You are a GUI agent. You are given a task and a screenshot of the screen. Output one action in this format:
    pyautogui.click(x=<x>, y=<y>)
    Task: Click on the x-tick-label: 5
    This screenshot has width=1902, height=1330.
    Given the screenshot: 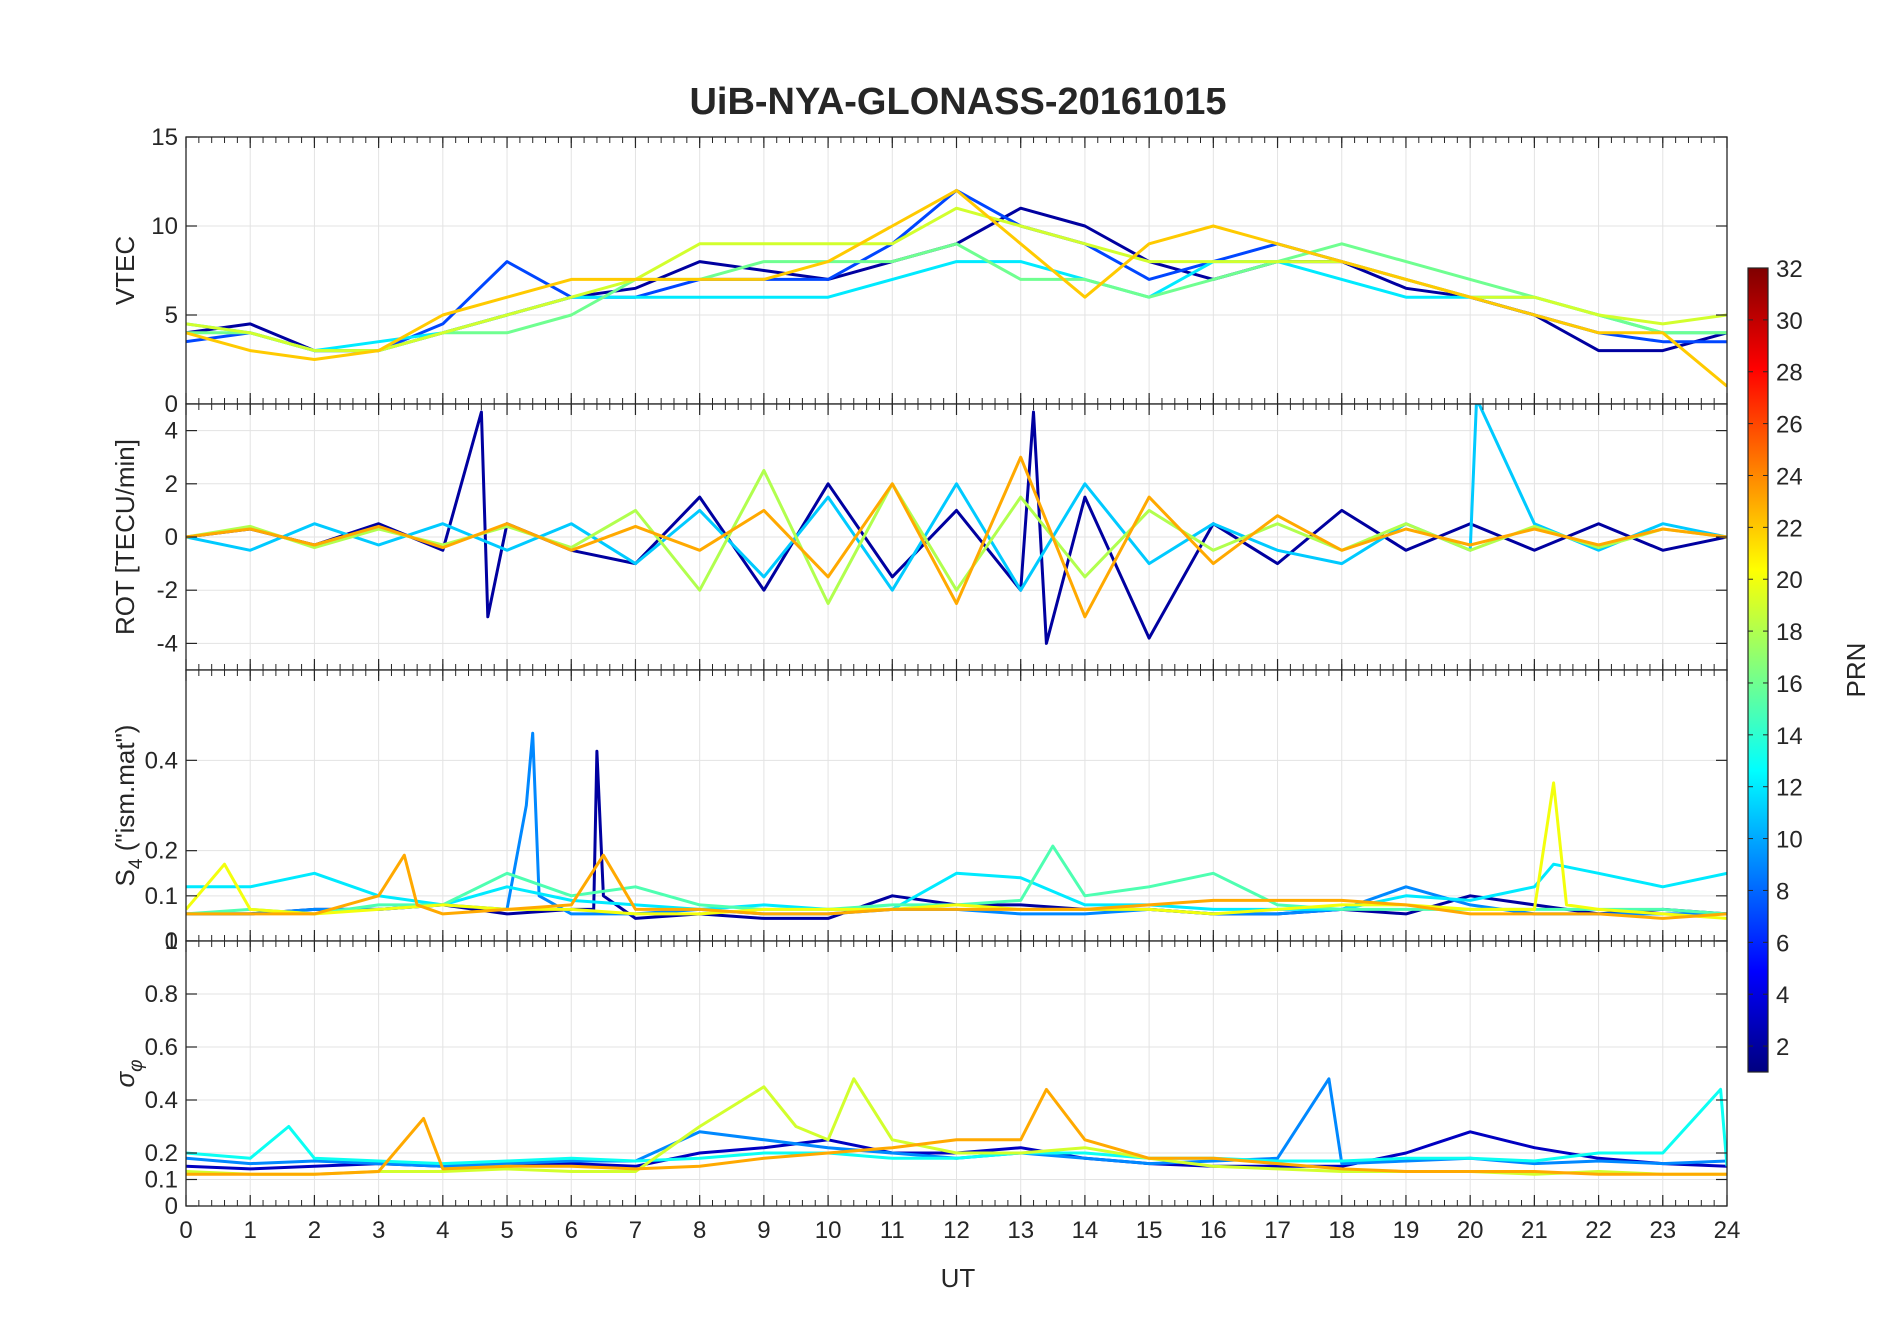 What is the action you would take?
    pyautogui.click(x=506, y=1230)
    